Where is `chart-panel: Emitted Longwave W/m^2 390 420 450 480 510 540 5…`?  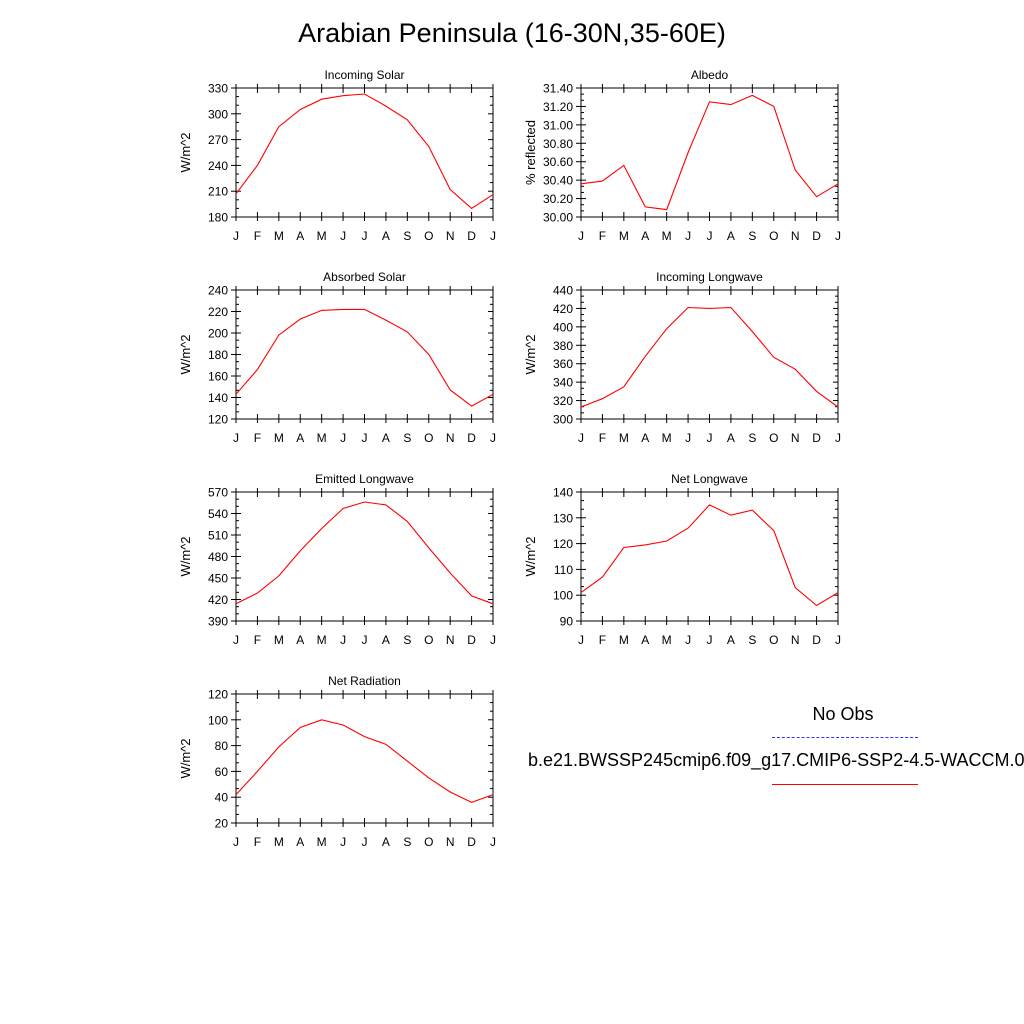
chart-panel: Emitted Longwave W/m^2 390 420 450 480 510 540 5… is located at coordinates (337, 559).